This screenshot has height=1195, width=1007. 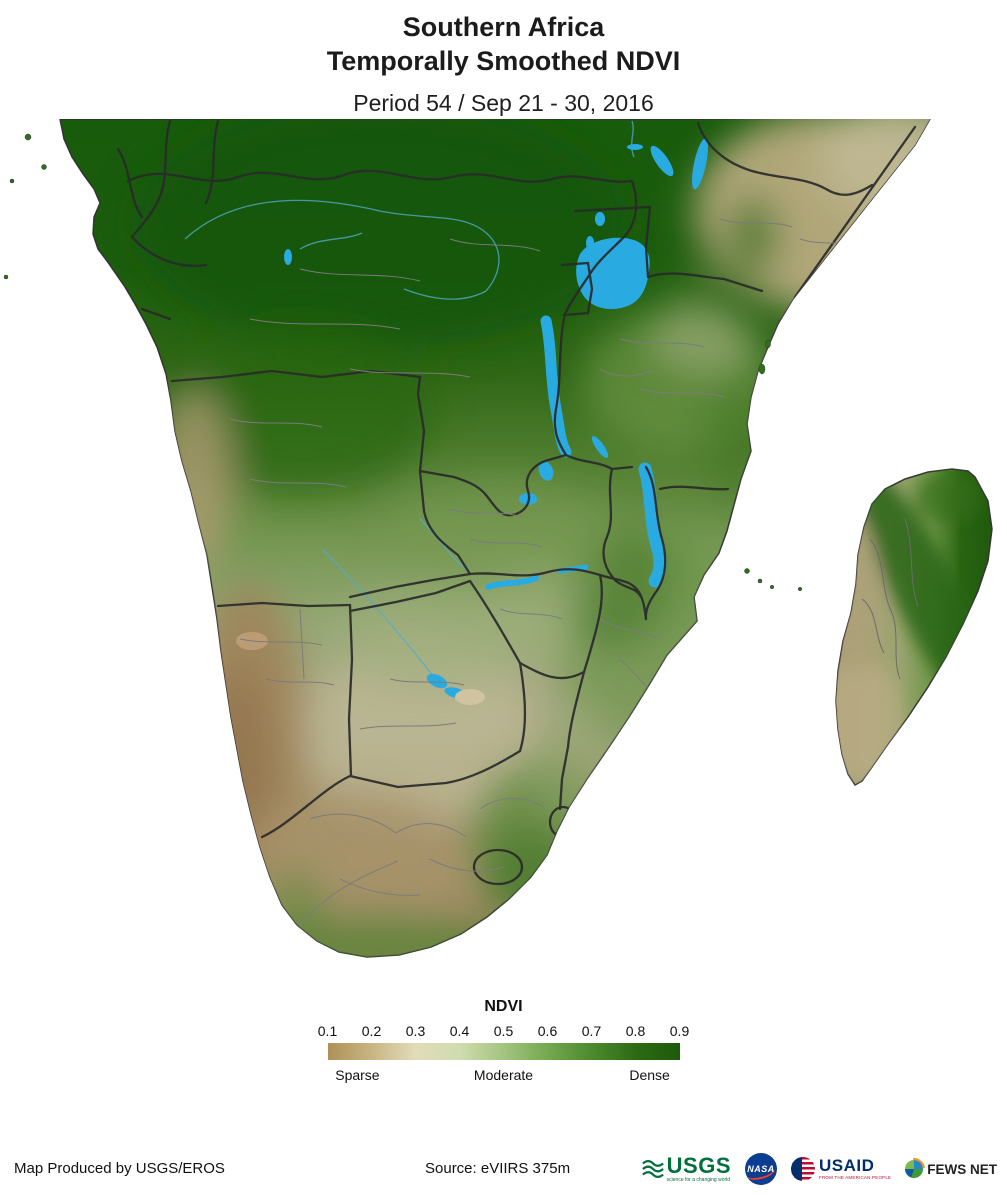 What do you see at coordinates (503, 1006) in the screenshot?
I see `legend-title: NDVI` at bounding box center [503, 1006].